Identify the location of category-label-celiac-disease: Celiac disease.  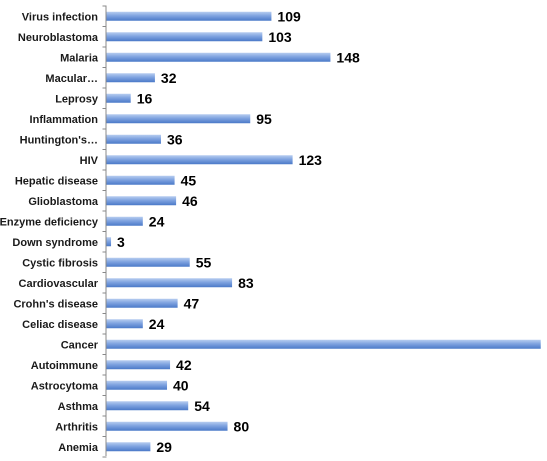
(60, 325).